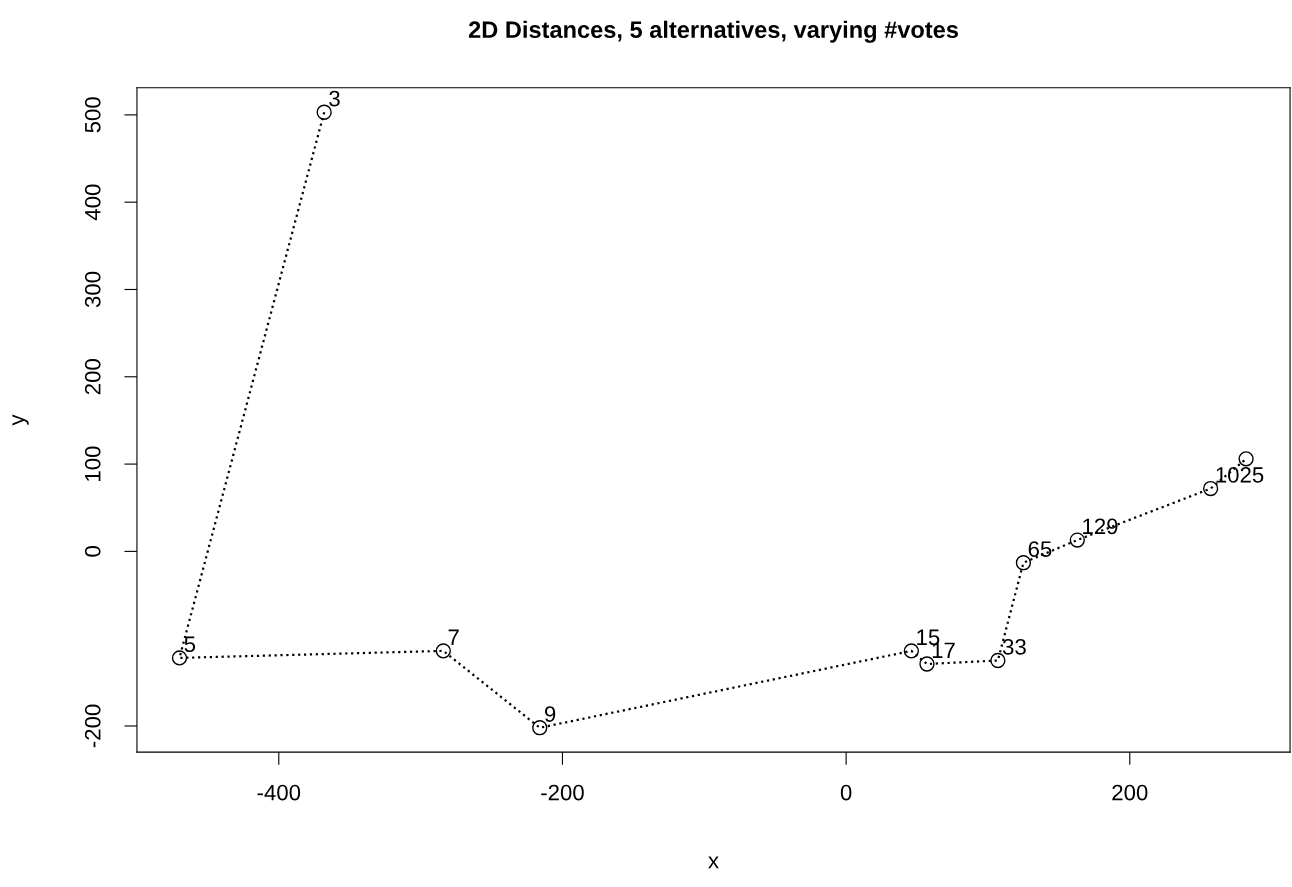 The image size is (1292, 887). What do you see at coordinates (92, 202) in the screenshot?
I see `y-tick-label: 400` at bounding box center [92, 202].